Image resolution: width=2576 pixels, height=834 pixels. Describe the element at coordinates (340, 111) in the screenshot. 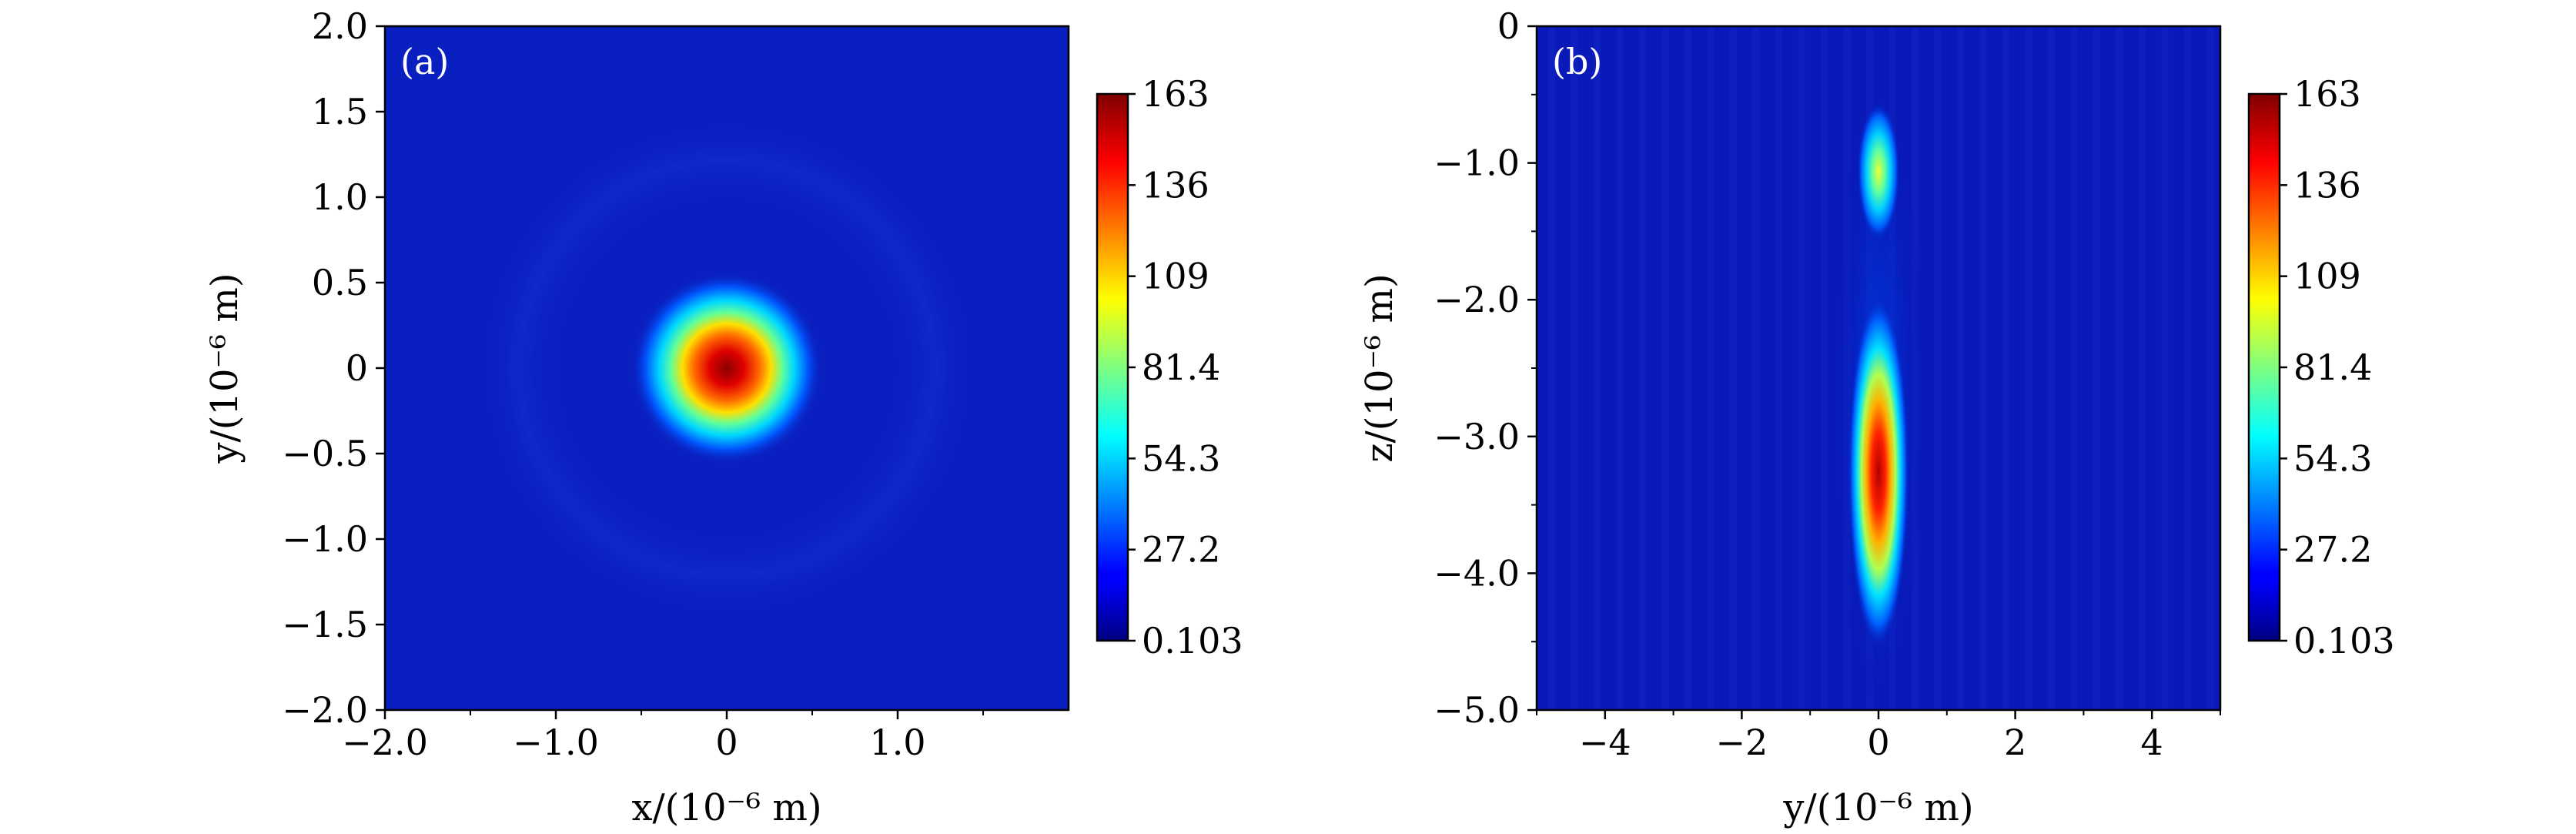

I see `y-tick-label: 1.5` at that location.